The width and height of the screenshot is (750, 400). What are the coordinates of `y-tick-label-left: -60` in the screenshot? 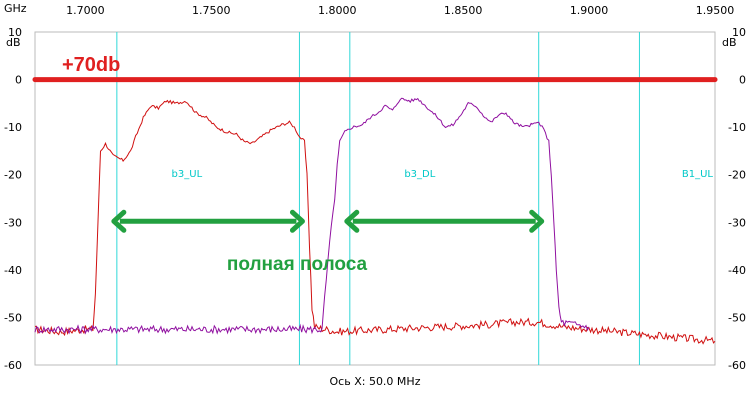 It's located at (13, 365).